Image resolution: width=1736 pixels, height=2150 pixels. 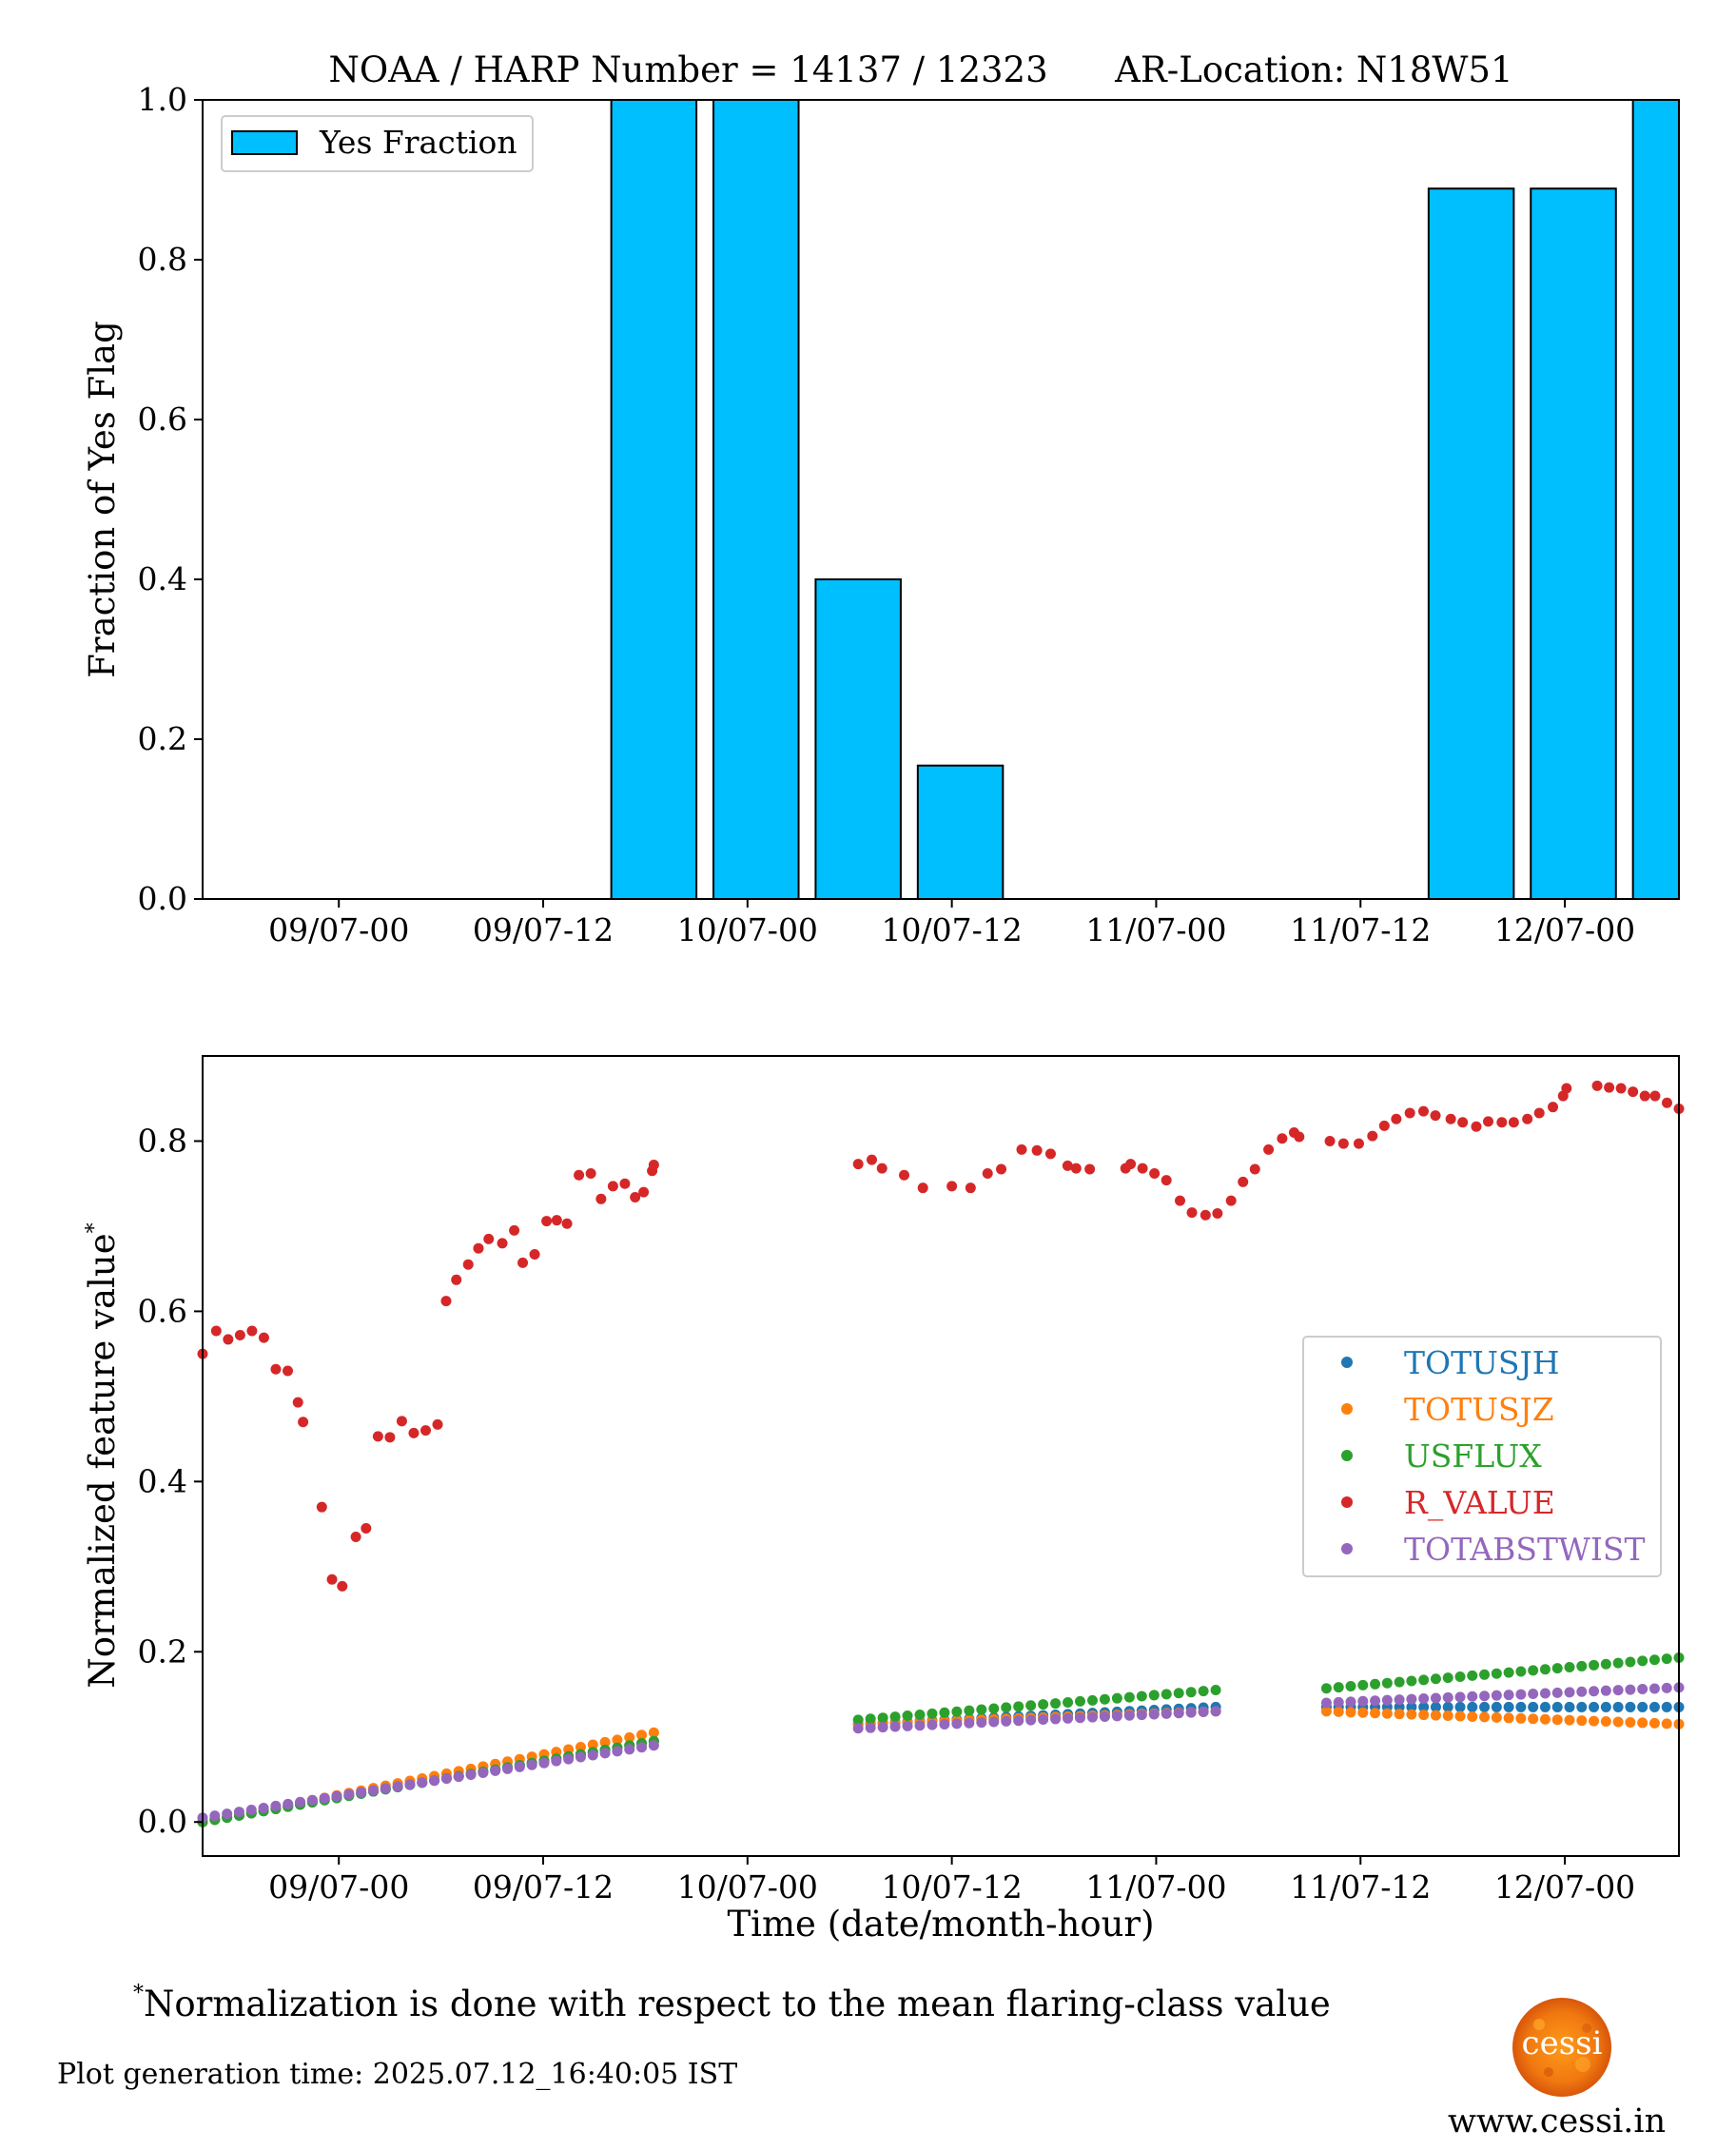 I want to click on legend-entries: TOTUSJH TOTUSJZ USFLUX R_VALUE TOTABSTWIST, so click(x=1494, y=1456).